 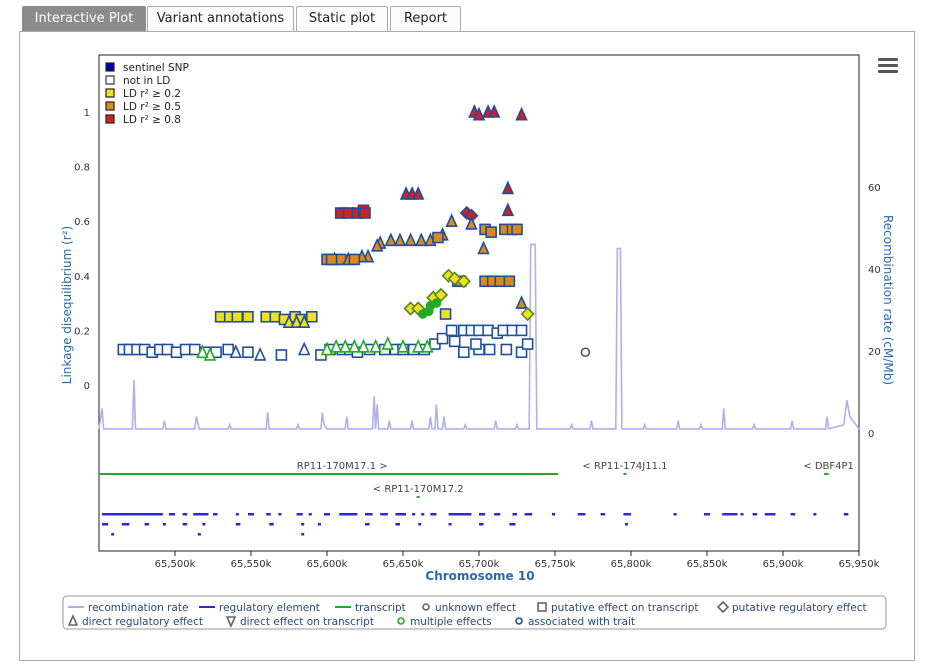 What do you see at coordinates (342, 18) in the screenshot?
I see `tab-static-plot: Static plot` at bounding box center [342, 18].